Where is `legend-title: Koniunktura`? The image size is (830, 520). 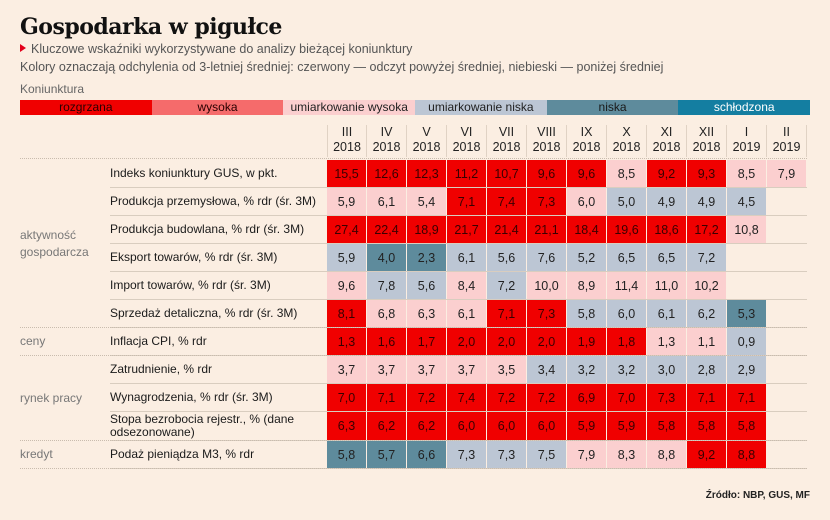 legend-title: Koniunktura is located at coordinates (52, 89).